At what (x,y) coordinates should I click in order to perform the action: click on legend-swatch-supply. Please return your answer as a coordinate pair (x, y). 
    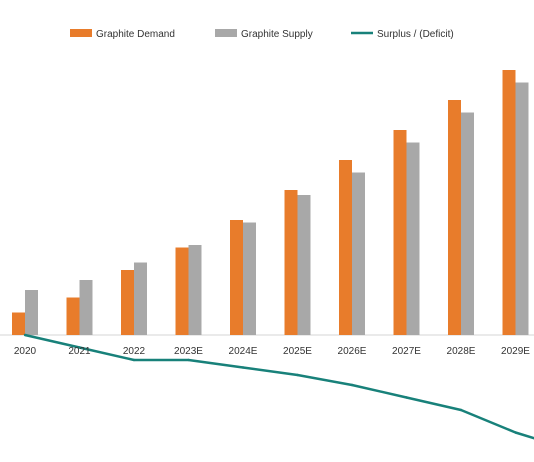
    Looking at the image, I should click on (226, 33).